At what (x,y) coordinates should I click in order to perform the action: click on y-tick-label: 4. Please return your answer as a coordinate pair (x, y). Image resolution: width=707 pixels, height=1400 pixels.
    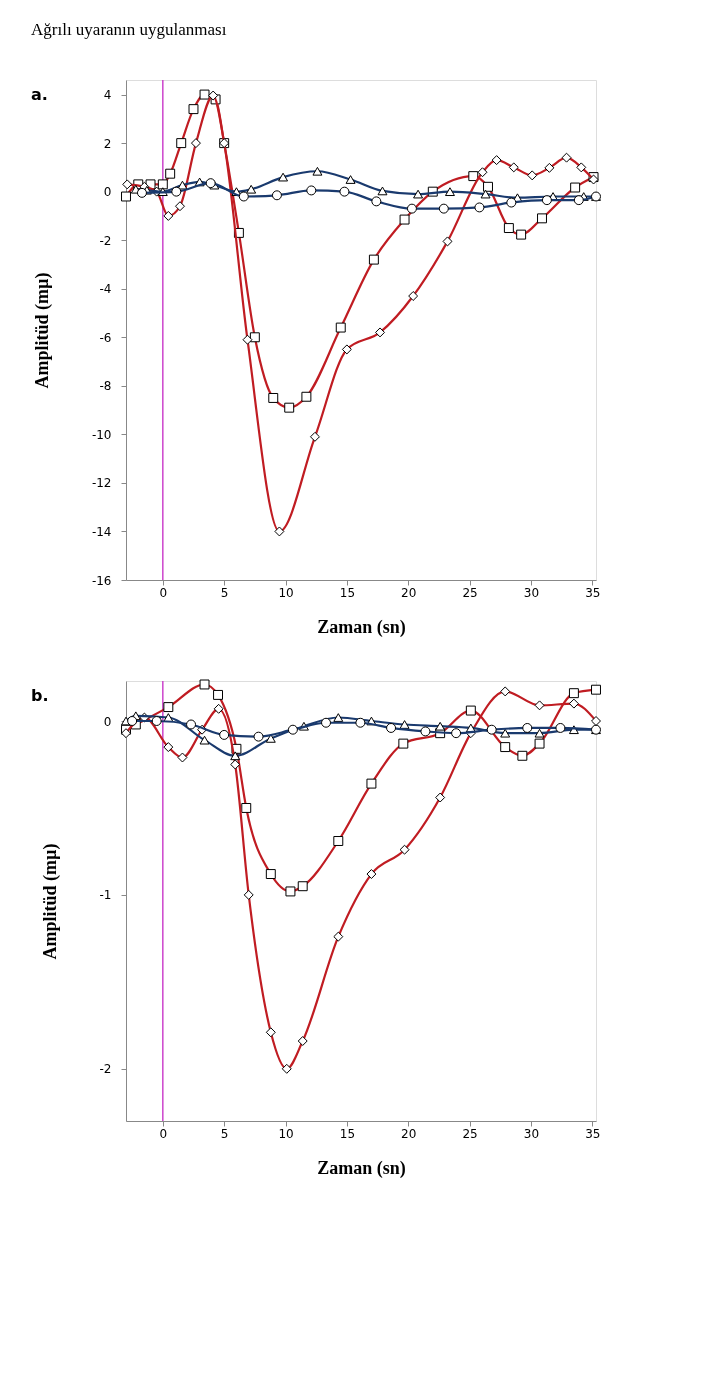
    Looking at the image, I should click on (107, 95).